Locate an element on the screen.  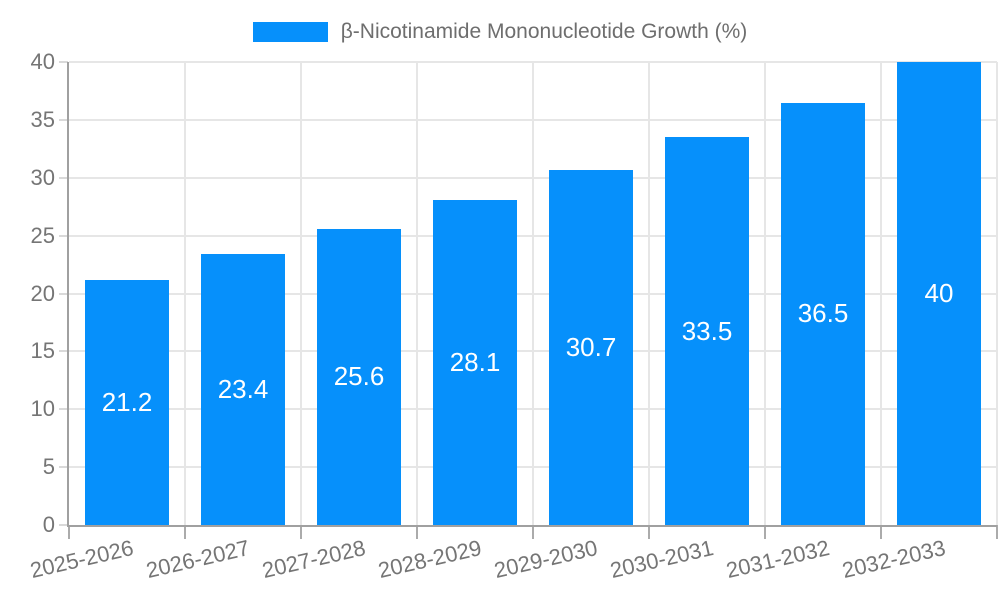
y-tick-label: 25 is located at coordinates (42, 235).